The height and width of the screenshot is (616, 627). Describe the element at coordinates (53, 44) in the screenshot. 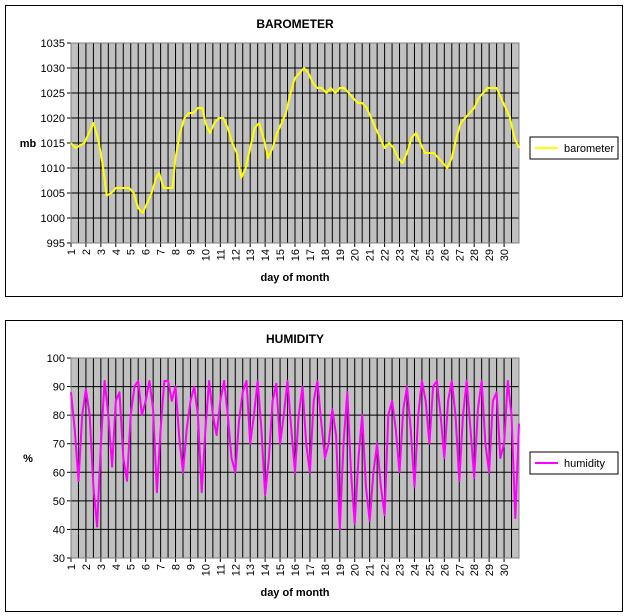

I see `barometer-y-tick-label: 1035` at that location.